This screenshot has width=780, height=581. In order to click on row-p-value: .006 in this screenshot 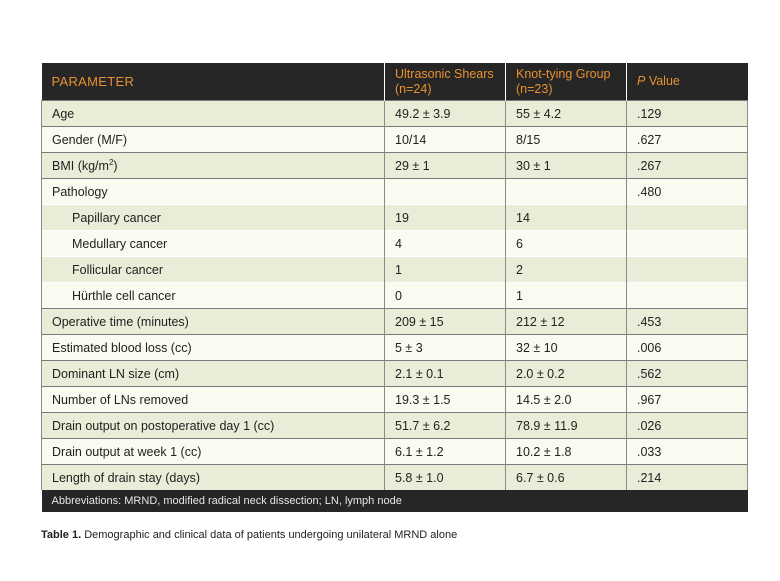, I will do `click(687, 347)`.